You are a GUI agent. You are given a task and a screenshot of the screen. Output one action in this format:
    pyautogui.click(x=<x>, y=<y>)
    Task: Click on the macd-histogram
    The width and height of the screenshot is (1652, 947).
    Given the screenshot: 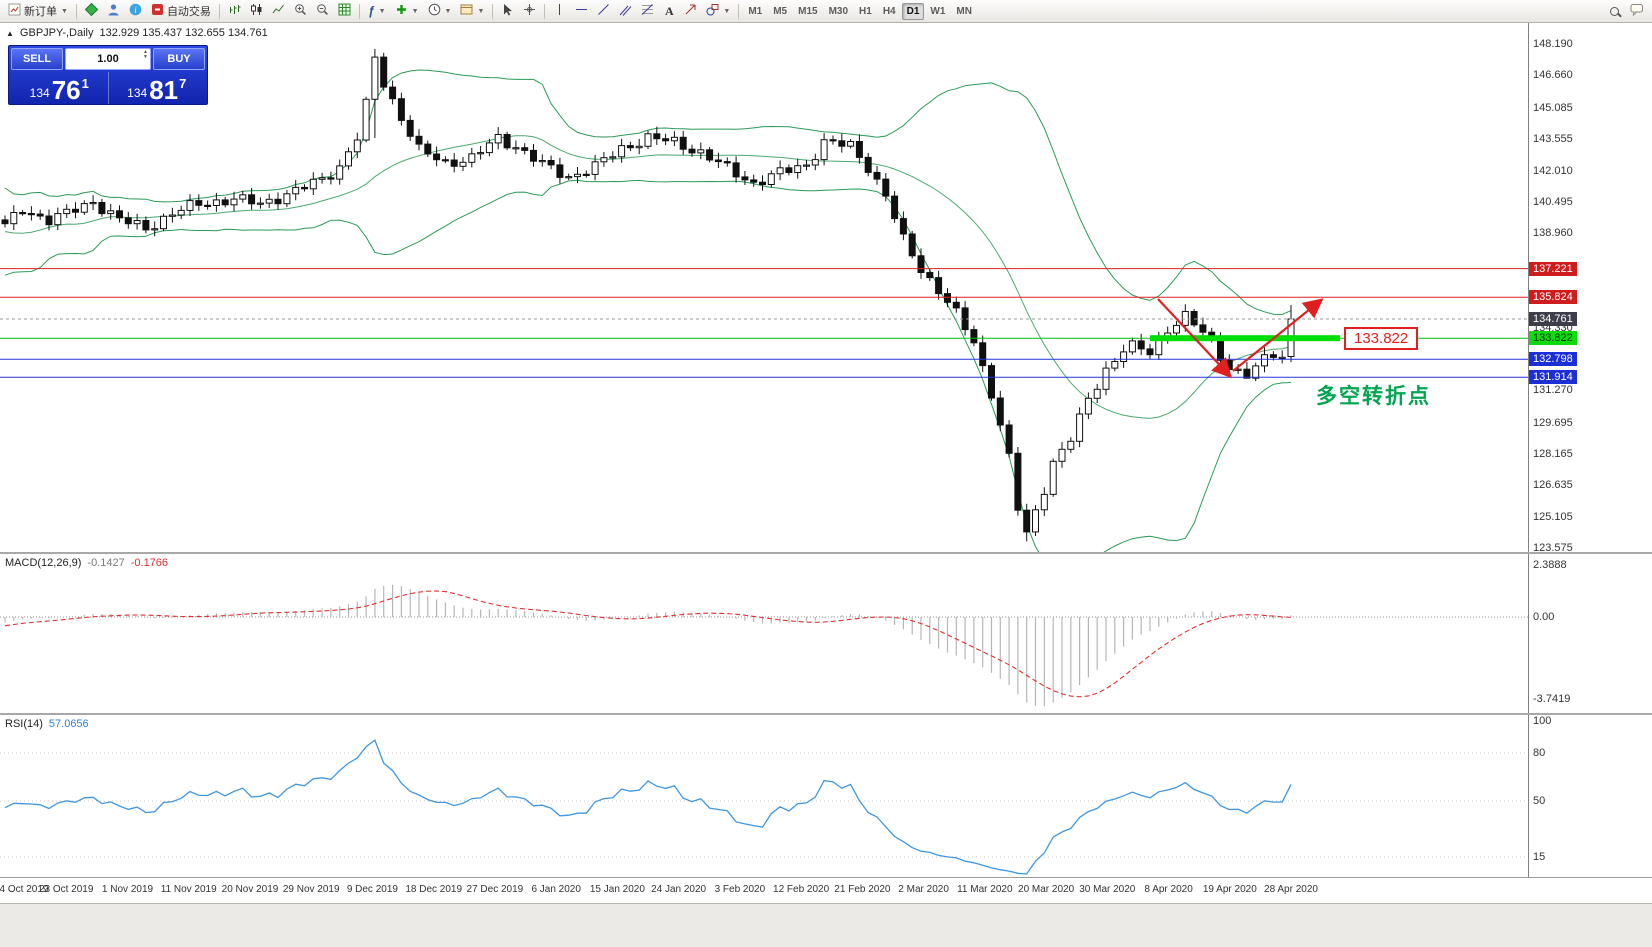 What is the action you would take?
    pyautogui.click(x=648, y=645)
    